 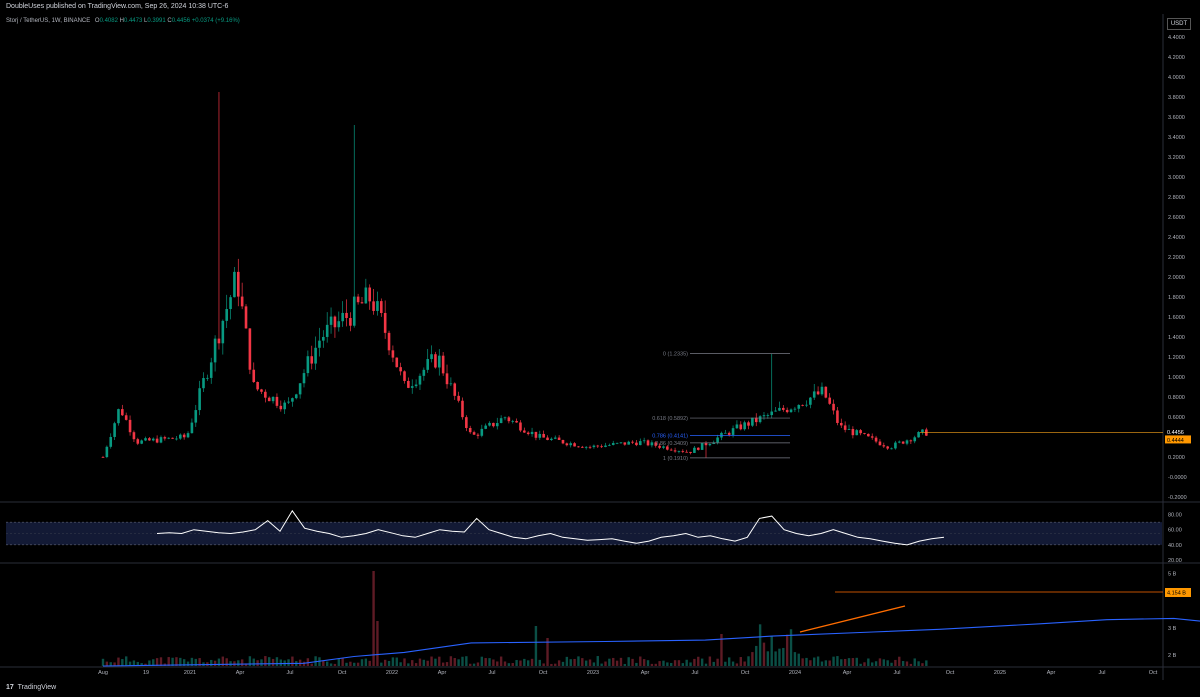 I want to click on brand-name: TradingView, so click(x=37, y=687).